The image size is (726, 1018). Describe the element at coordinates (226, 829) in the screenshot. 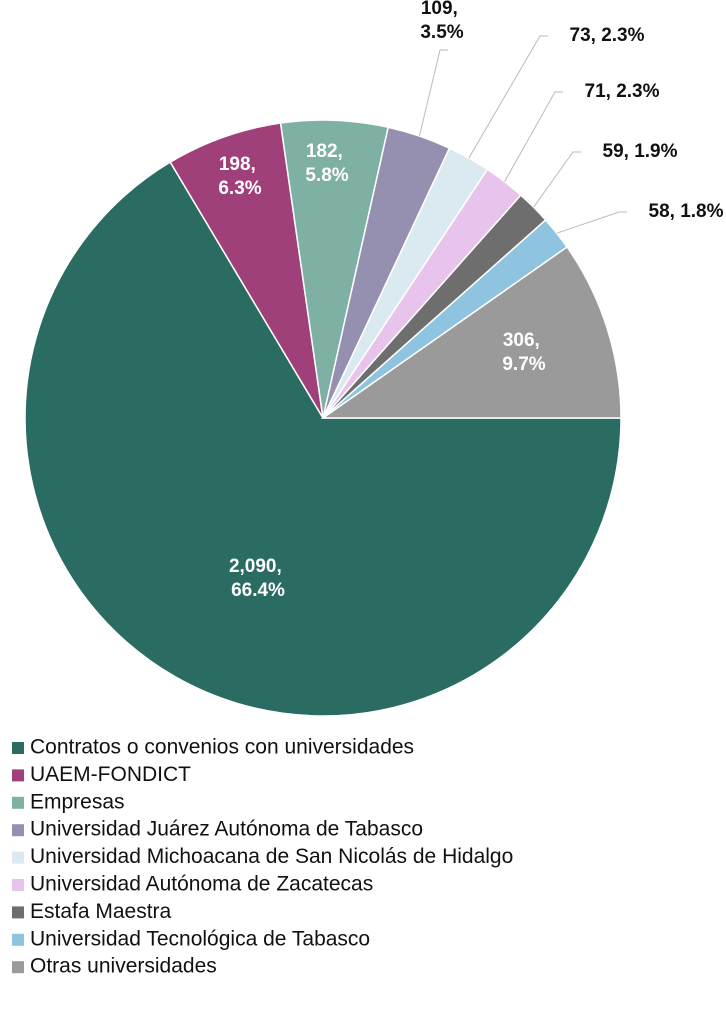

I see `legend-label: Universidad Juárez Autónoma de Tabasco` at that location.